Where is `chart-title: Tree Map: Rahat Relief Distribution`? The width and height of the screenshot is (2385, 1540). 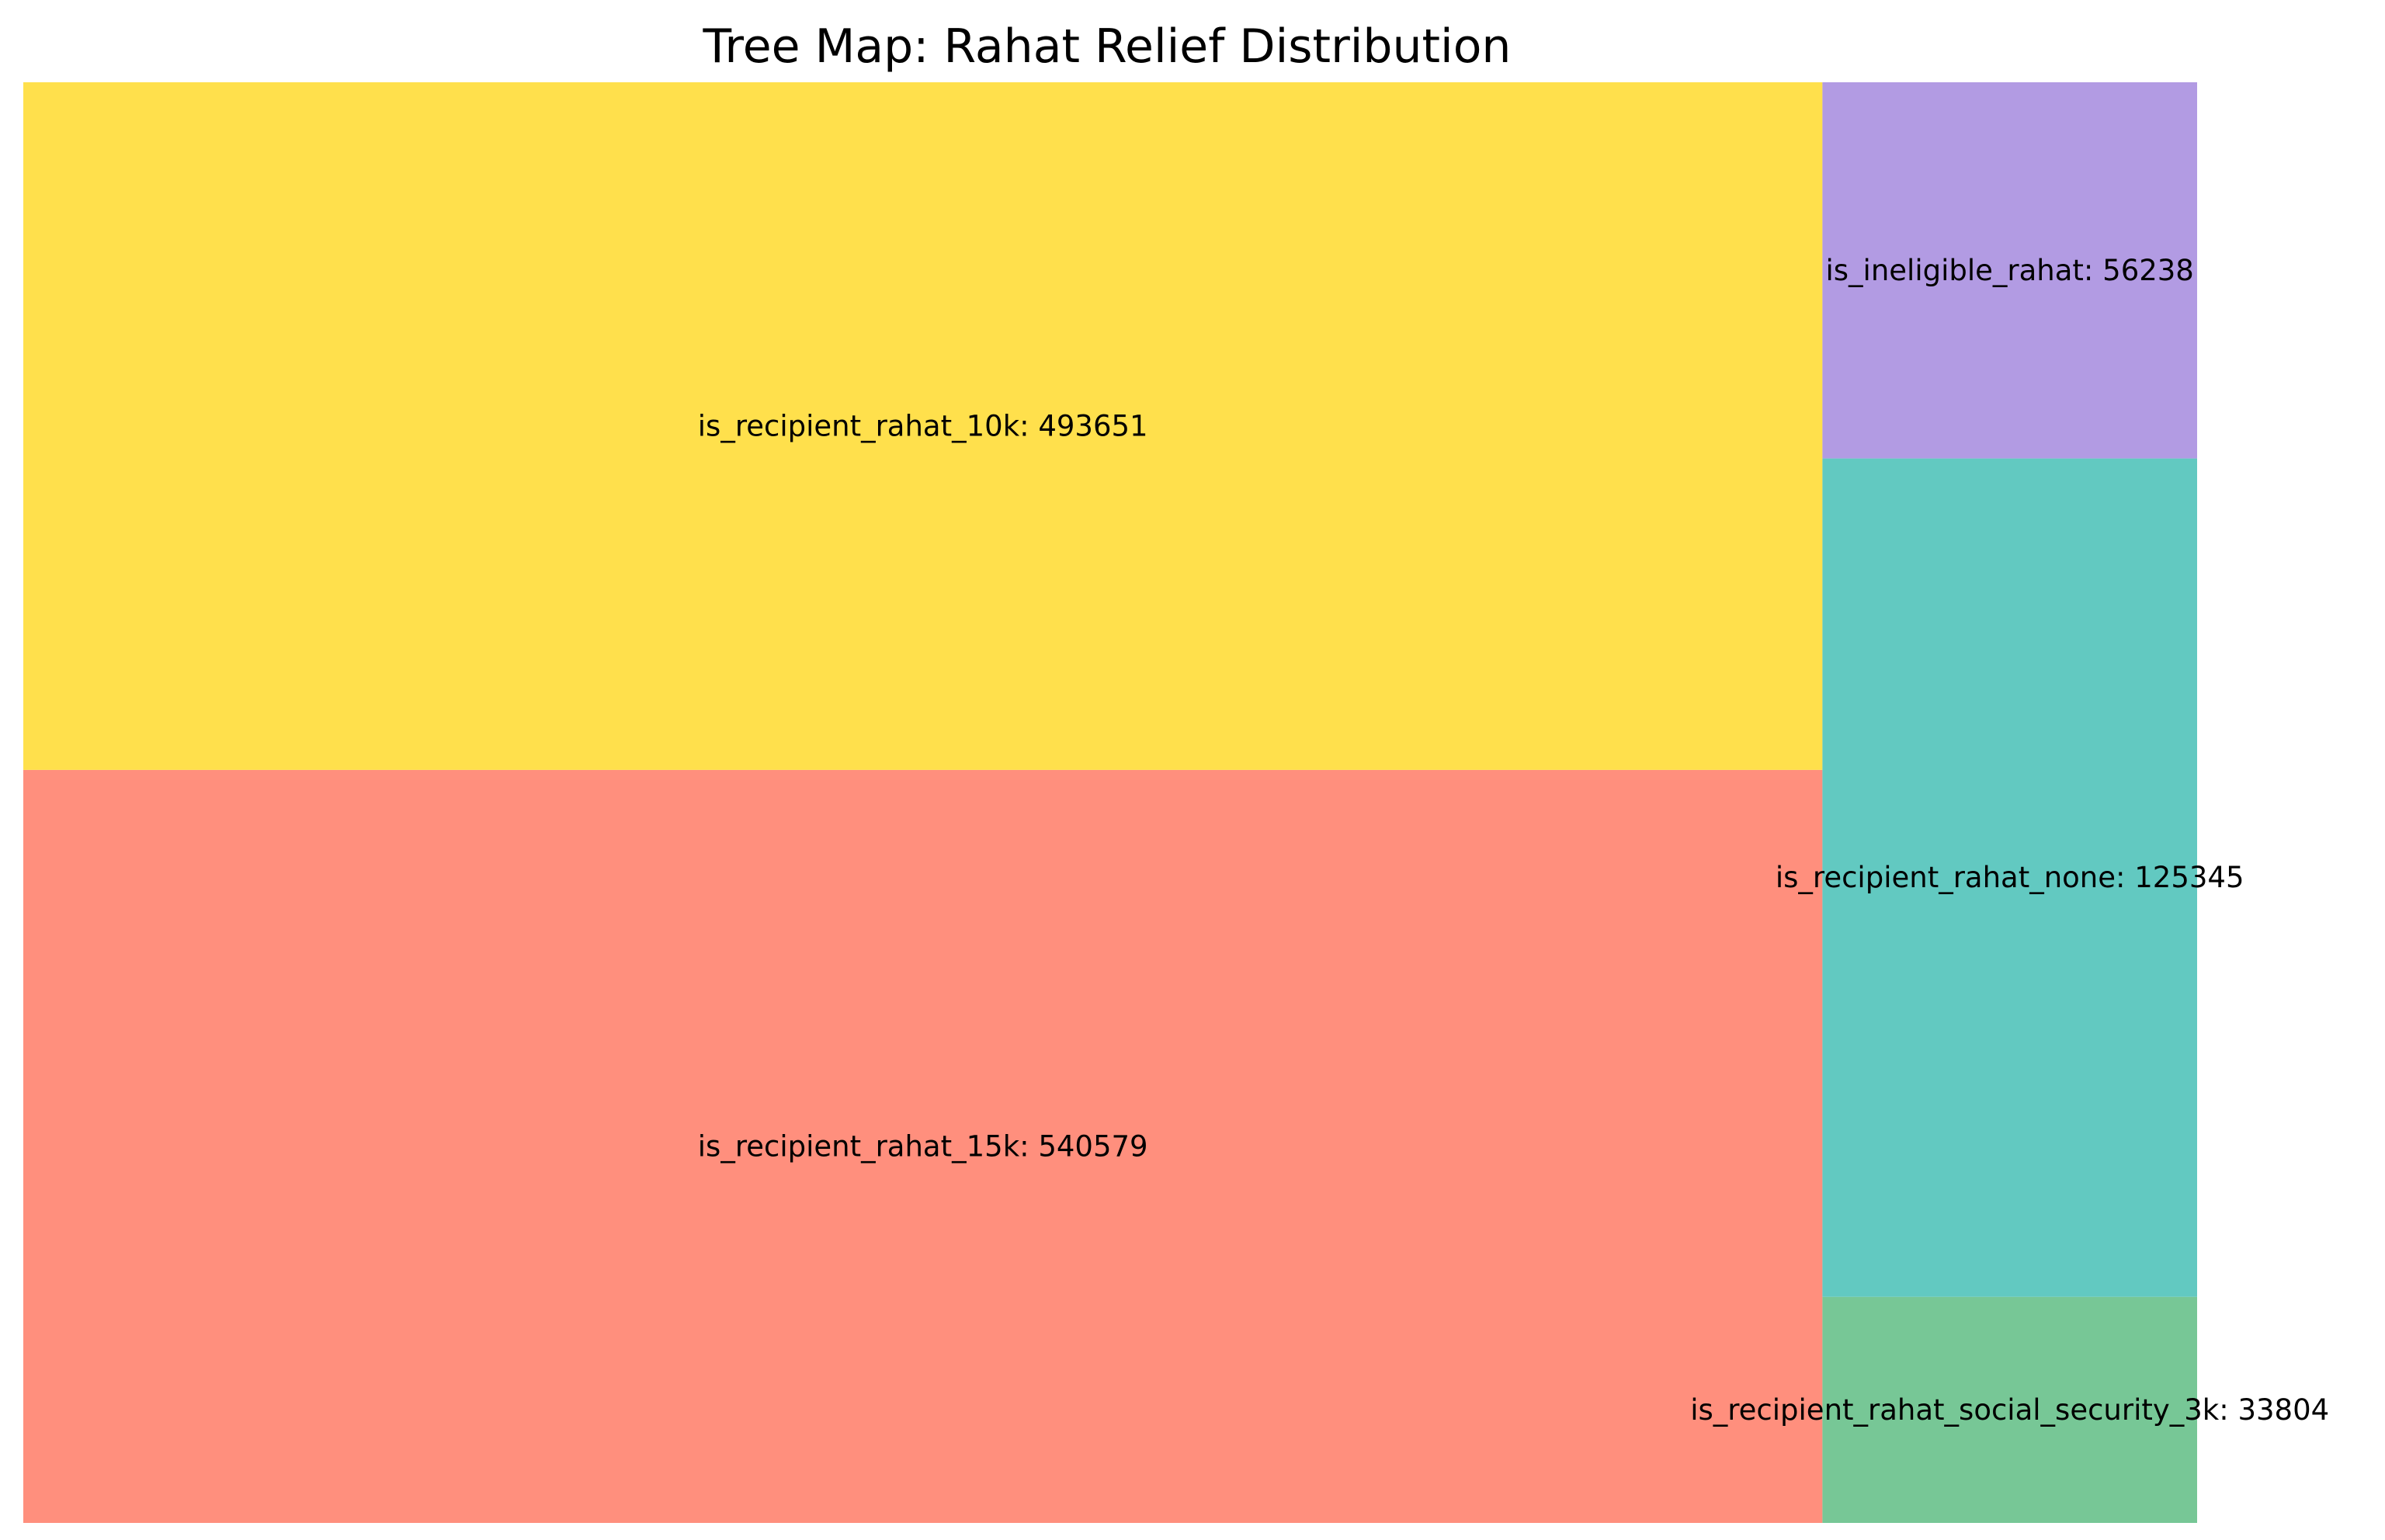 chart-title: Tree Map: Rahat Relief Distribution is located at coordinates (1107, 46).